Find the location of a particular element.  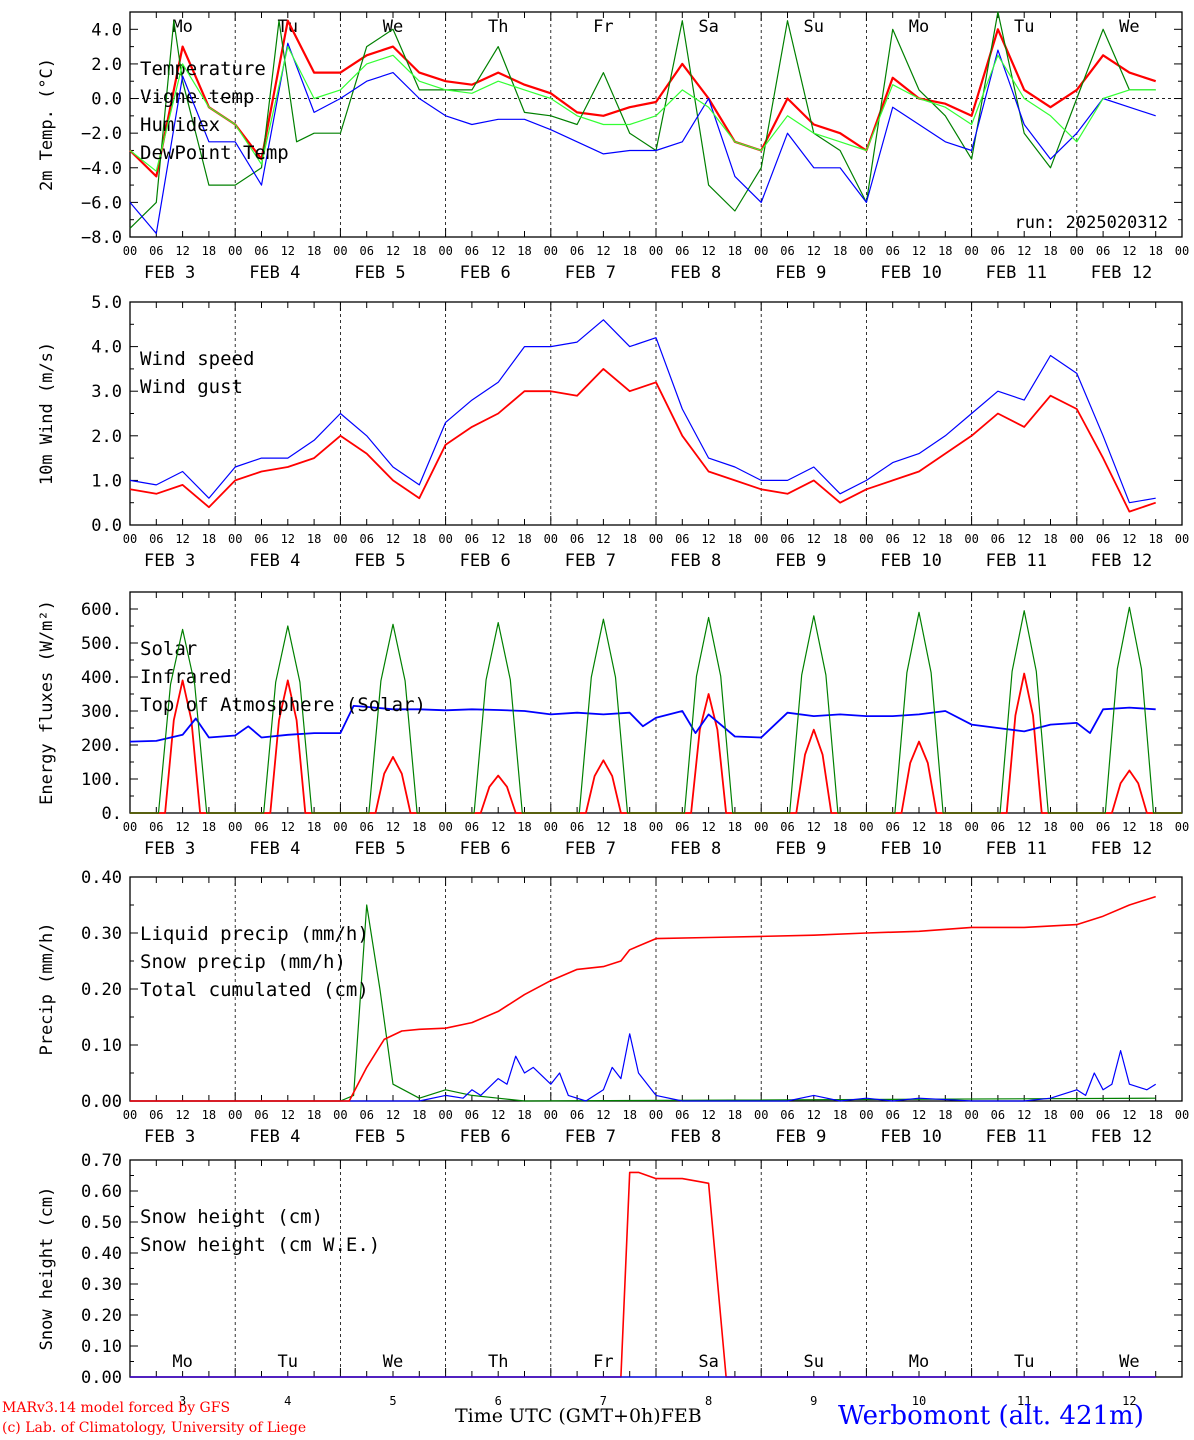

x-date-label: FEB 5 is located at coordinates (379, 273).